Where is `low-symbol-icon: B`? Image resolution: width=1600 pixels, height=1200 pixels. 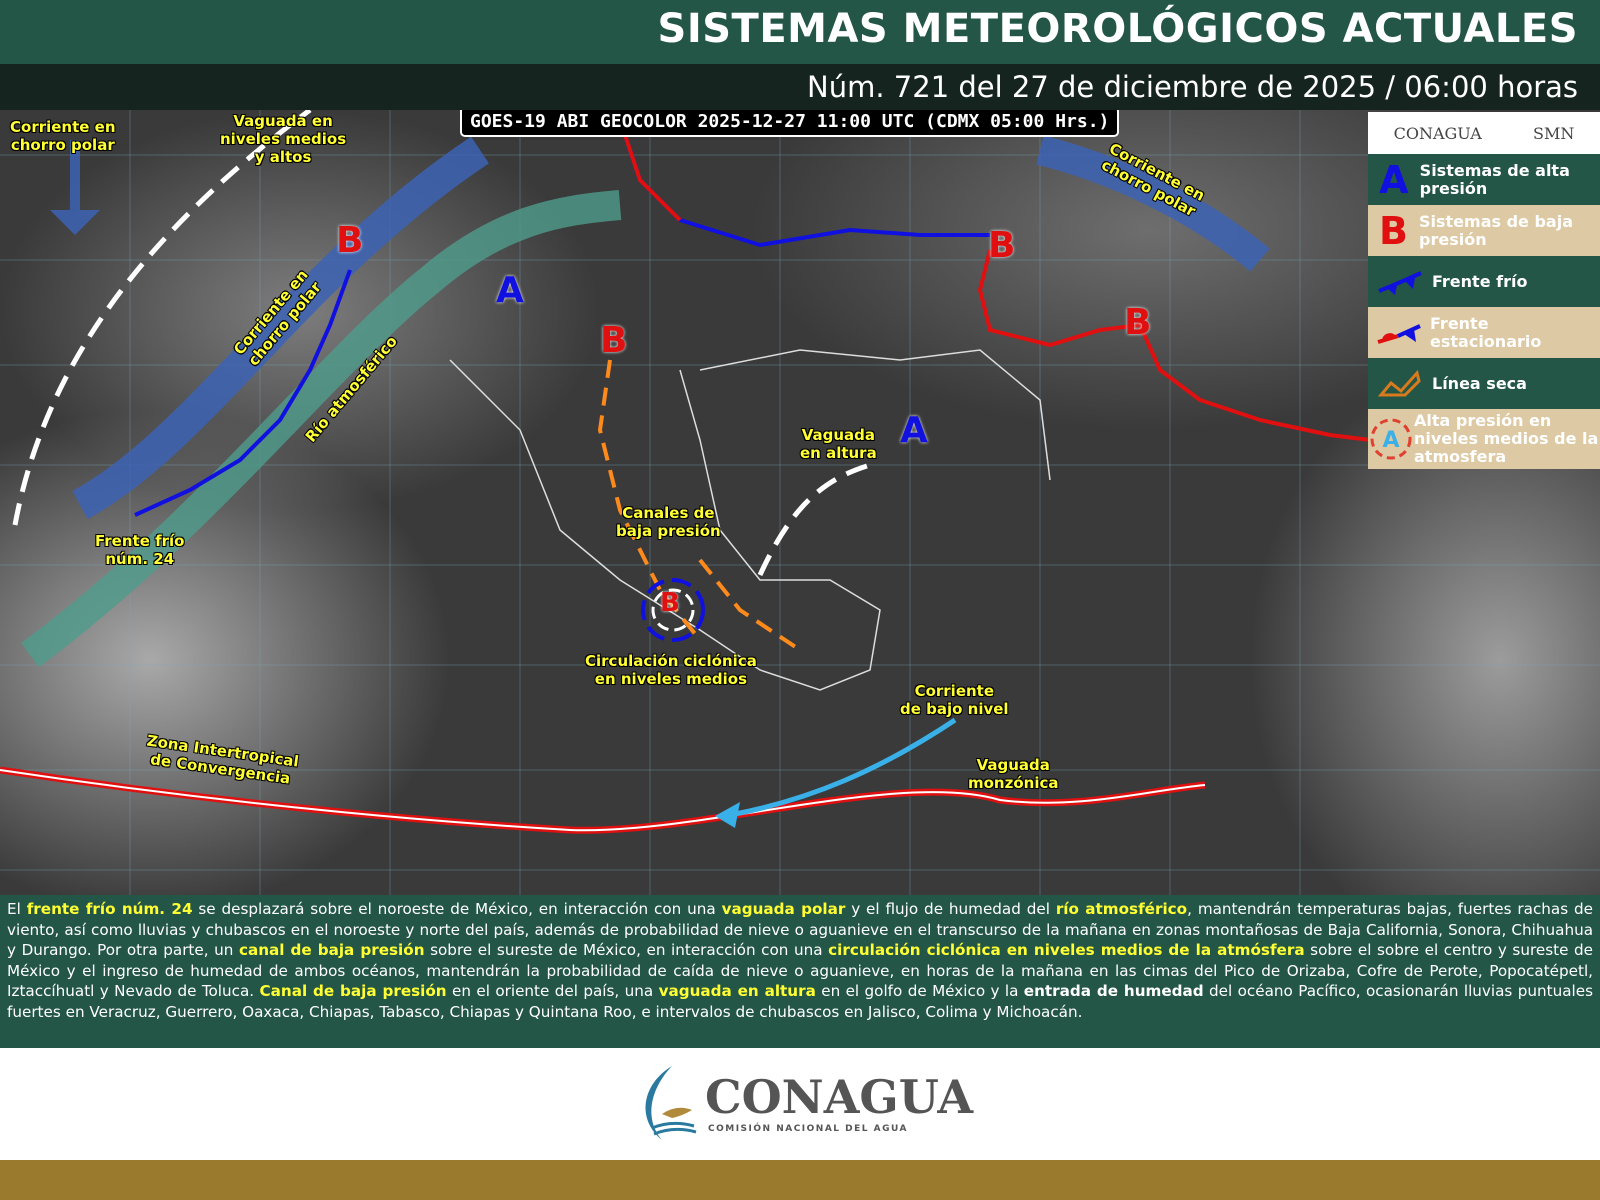 low-symbol-icon: B is located at coordinates (1393, 230).